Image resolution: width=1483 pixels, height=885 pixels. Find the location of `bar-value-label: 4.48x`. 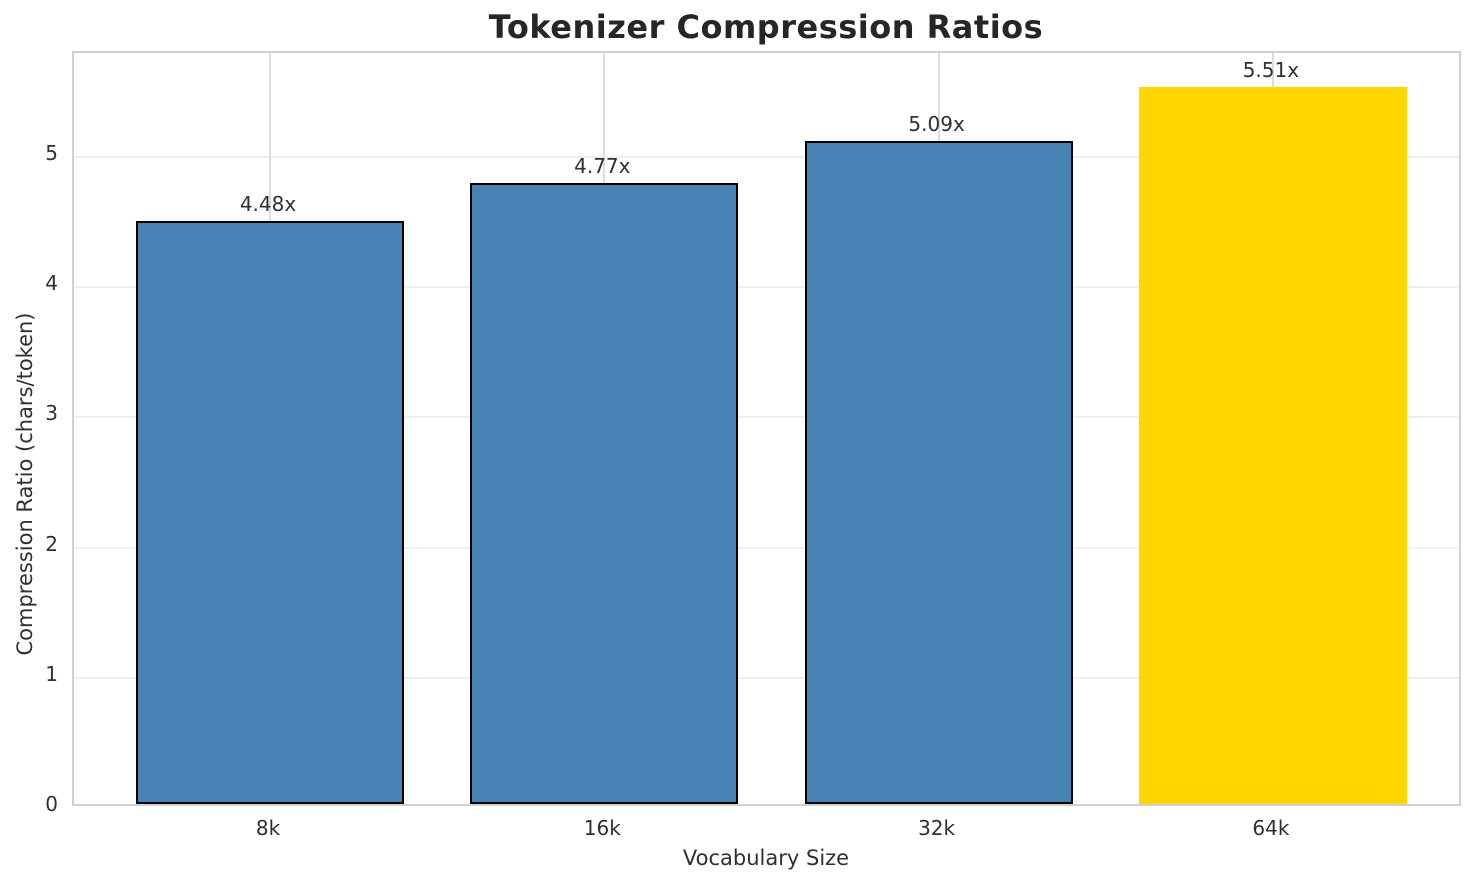

bar-value-label: 4.48x is located at coordinates (268, 203).